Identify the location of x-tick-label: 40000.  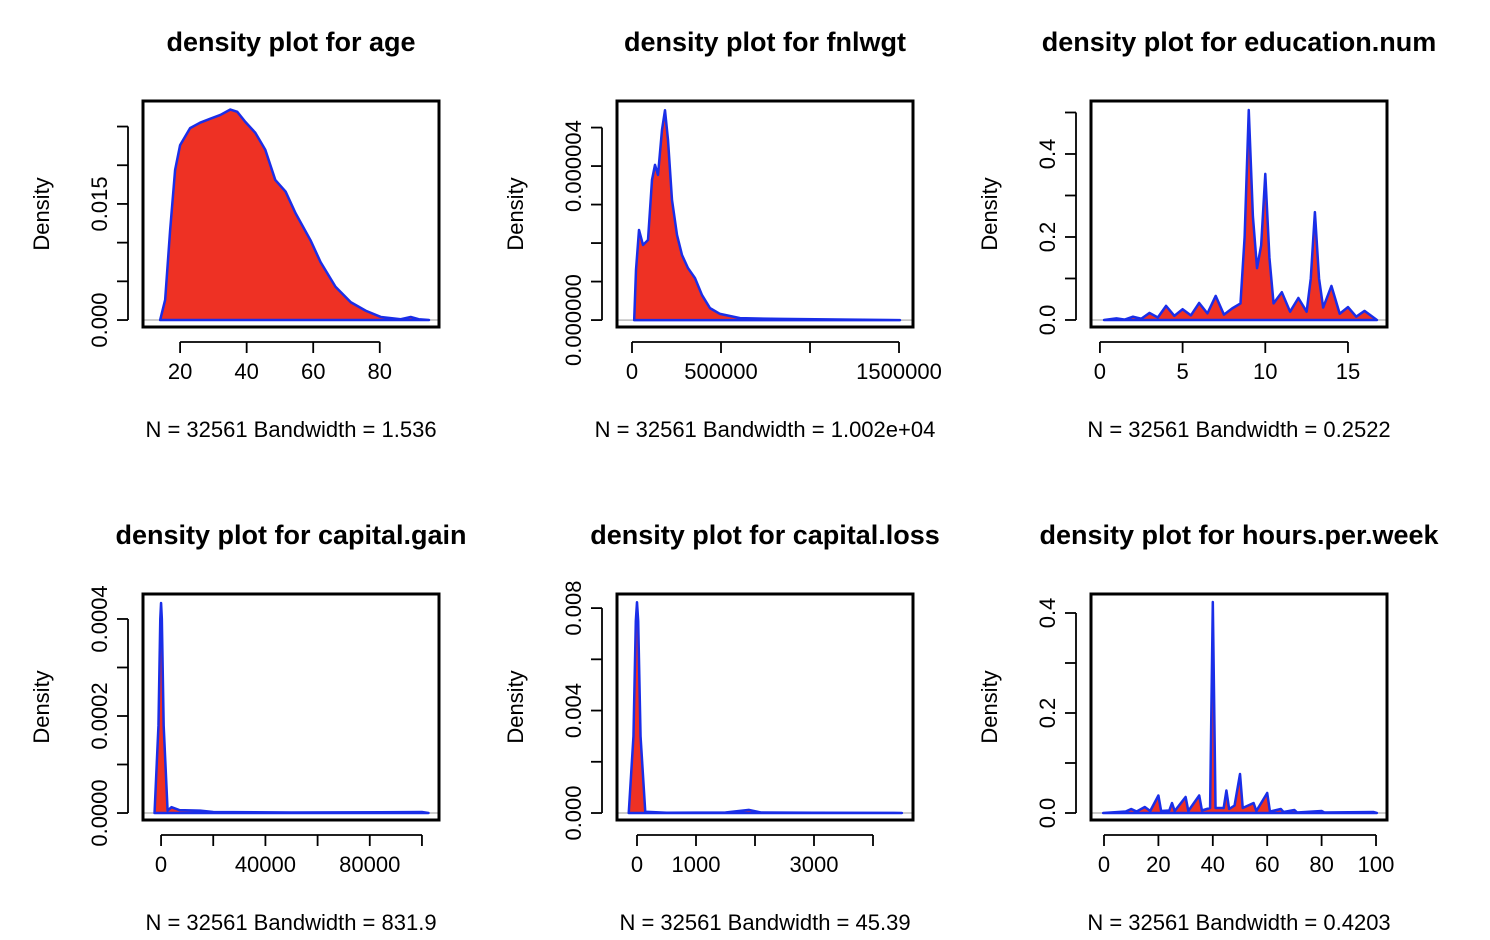
(265, 864).